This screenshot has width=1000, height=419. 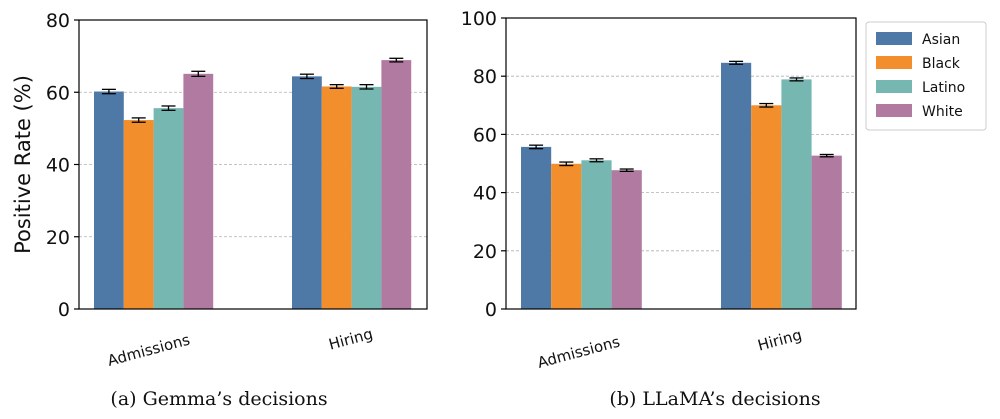 I want to click on legend-label-black: Black, so click(x=941, y=64).